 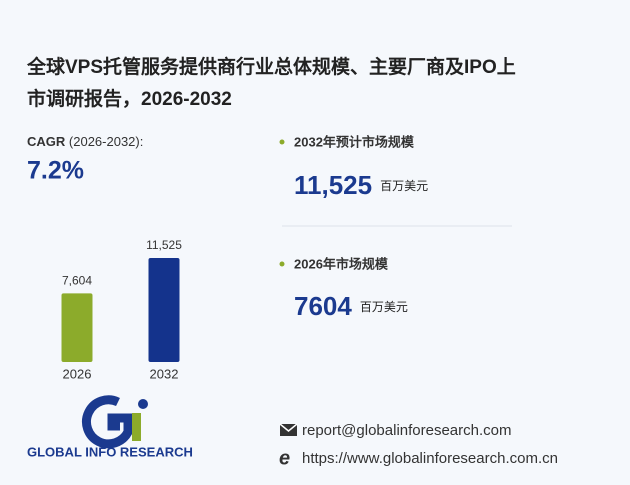 I want to click on logo-mark, so click(x=115, y=422).